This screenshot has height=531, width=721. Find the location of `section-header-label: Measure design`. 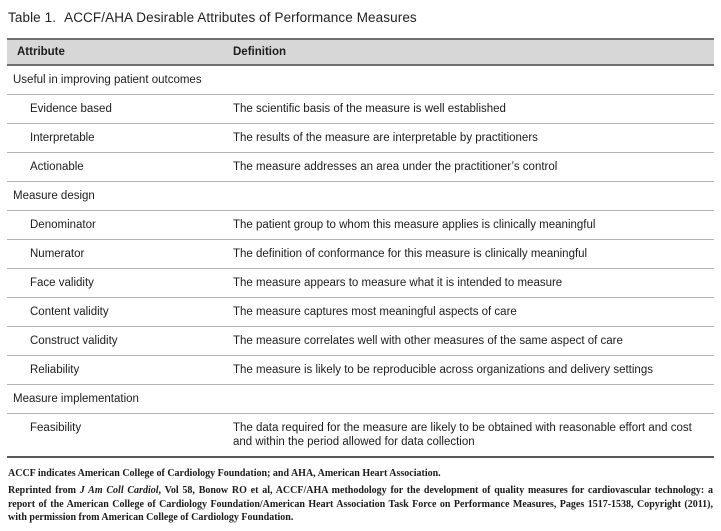

section-header-label: Measure design is located at coordinates (54, 196).